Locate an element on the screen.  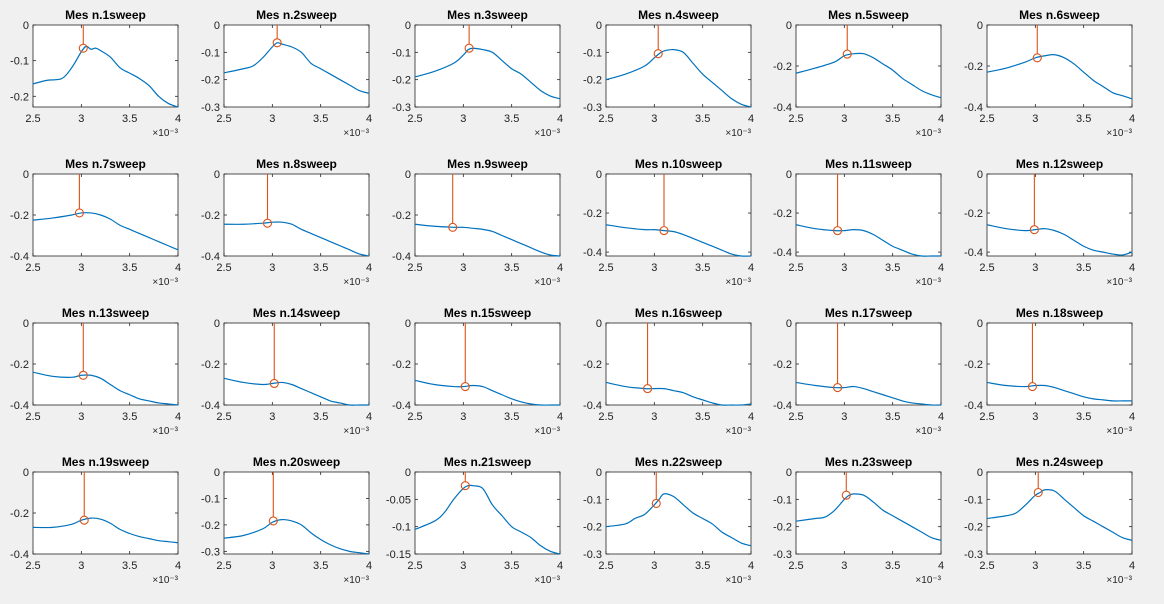
subplot-title: Mes n.13sweep is located at coordinates (105, 313).